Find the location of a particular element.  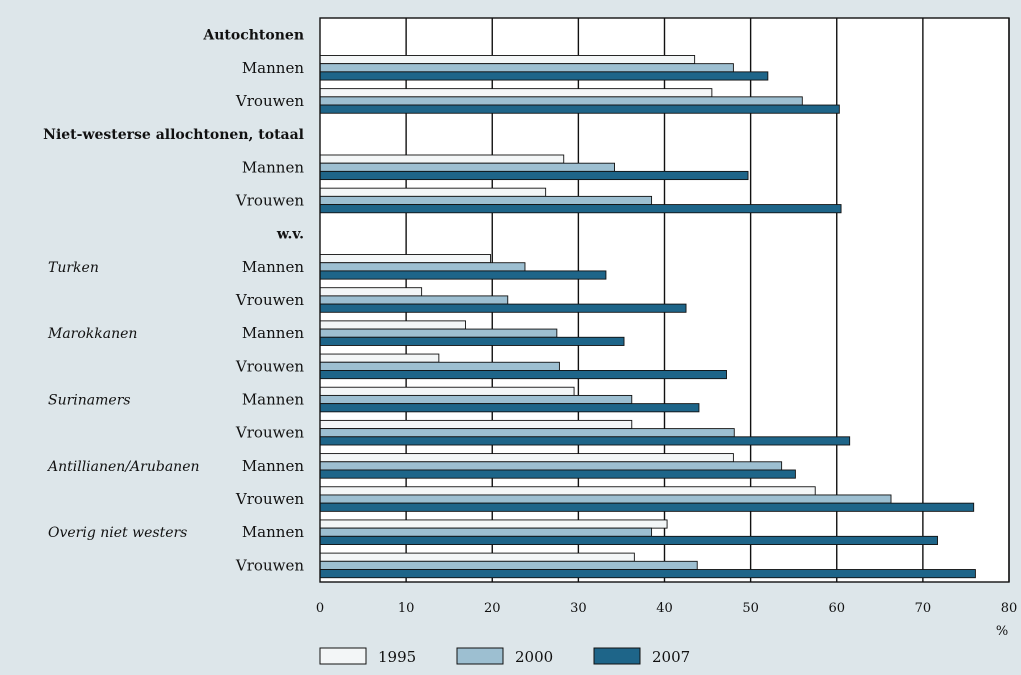

group-label: Marokkanen is located at coordinates (92, 334).